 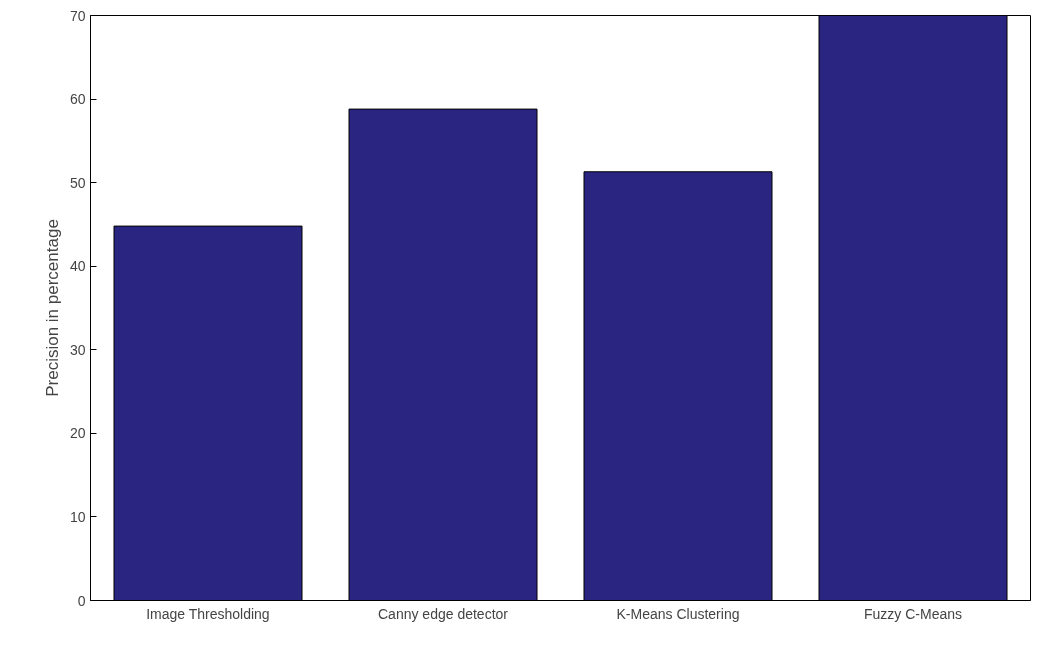 I want to click on x-tick-label: Fuzzy C-Means, so click(x=913, y=613).